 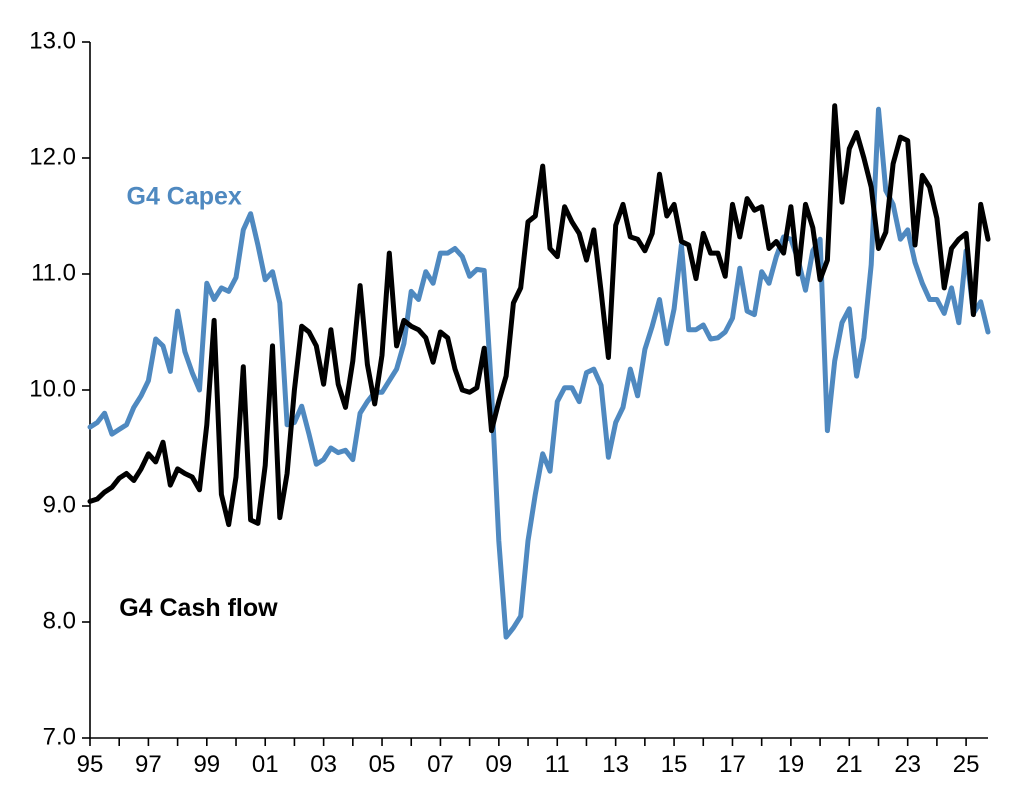 What do you see at coordinates (90, 764) in the screenshot?
I see `x-tick-label: 95` at bounding box center [90, 764].